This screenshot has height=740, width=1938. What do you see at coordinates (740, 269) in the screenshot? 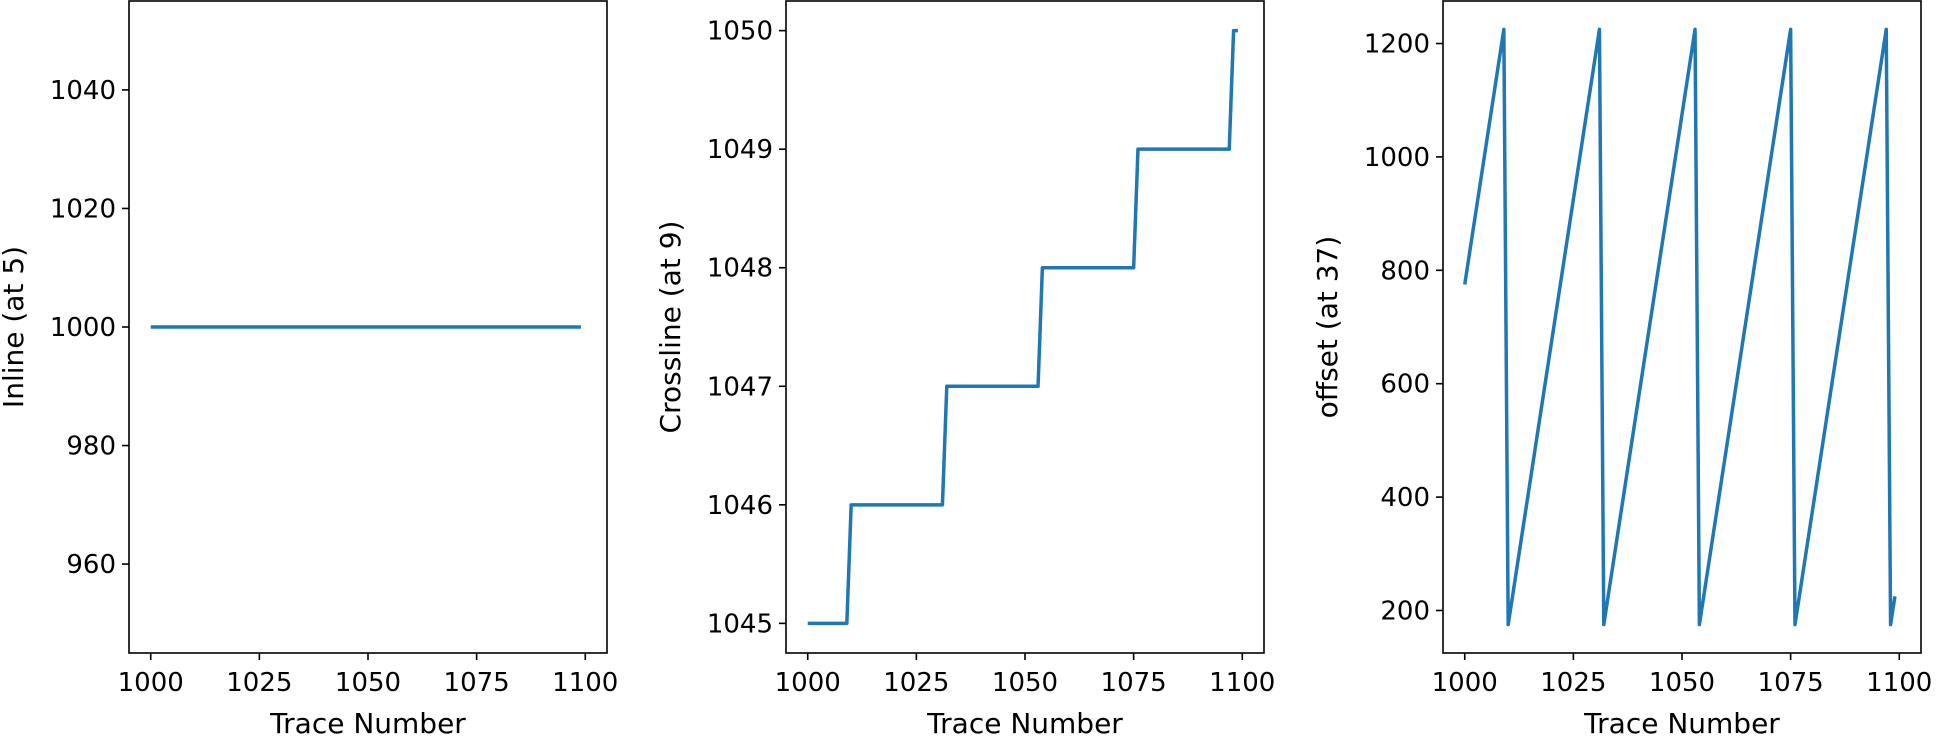
I see `y-tick-label: 1048` at bounding box center [740, 269].